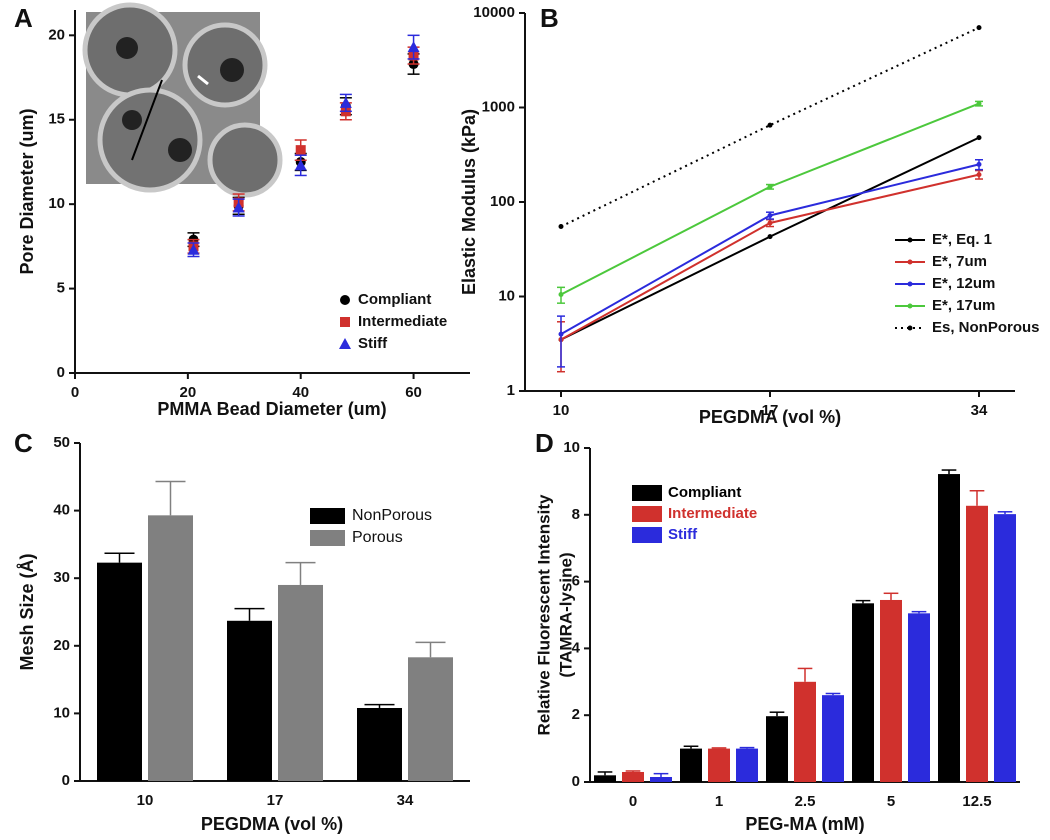 The width and height of the screenshot is (1050, 840). Describe the element at coordinates (576, 714) in the screenshot. I see `y-tick-label: 2` at that location.